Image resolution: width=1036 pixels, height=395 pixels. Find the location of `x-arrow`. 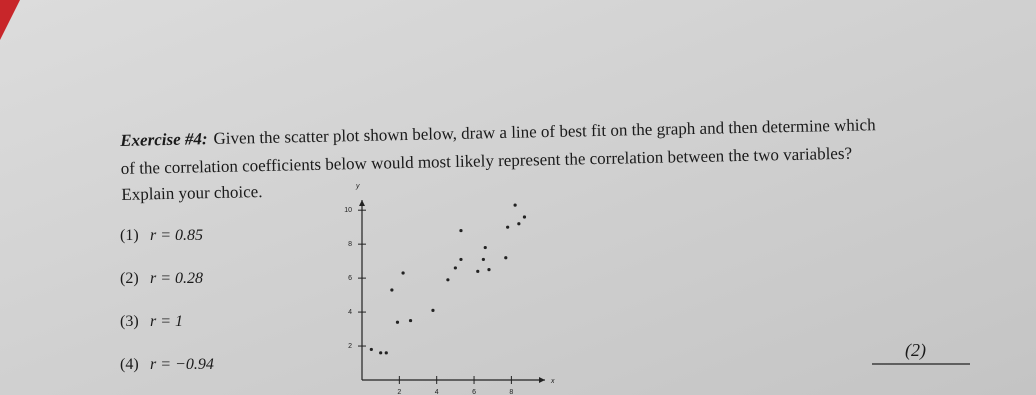

x-arrow is located at coordinates (542, 380).